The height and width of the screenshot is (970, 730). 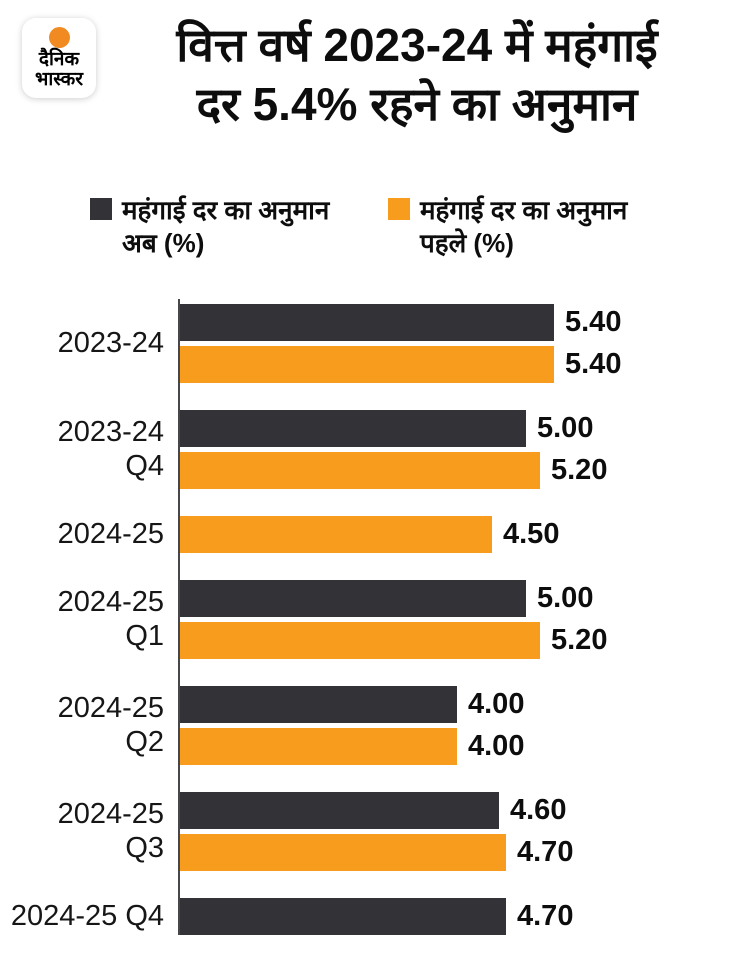 What do you see at coordinates (101, 209) in the screenshot?
I see `legend-swatch-now` at bounding box center [101, 209].